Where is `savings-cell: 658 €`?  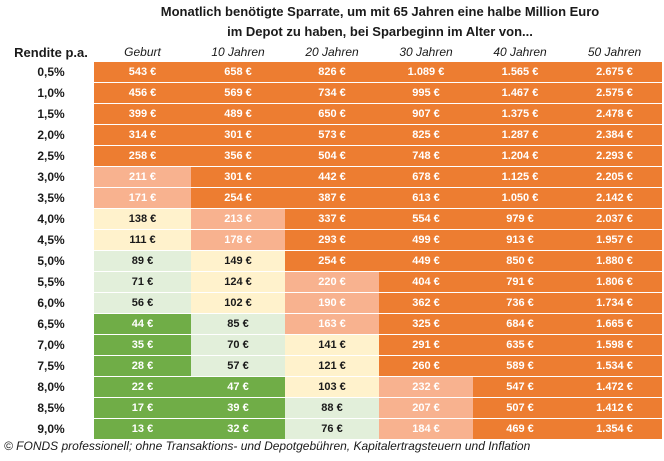 savings-cell: 658 € is located at coordinates (238, 72).